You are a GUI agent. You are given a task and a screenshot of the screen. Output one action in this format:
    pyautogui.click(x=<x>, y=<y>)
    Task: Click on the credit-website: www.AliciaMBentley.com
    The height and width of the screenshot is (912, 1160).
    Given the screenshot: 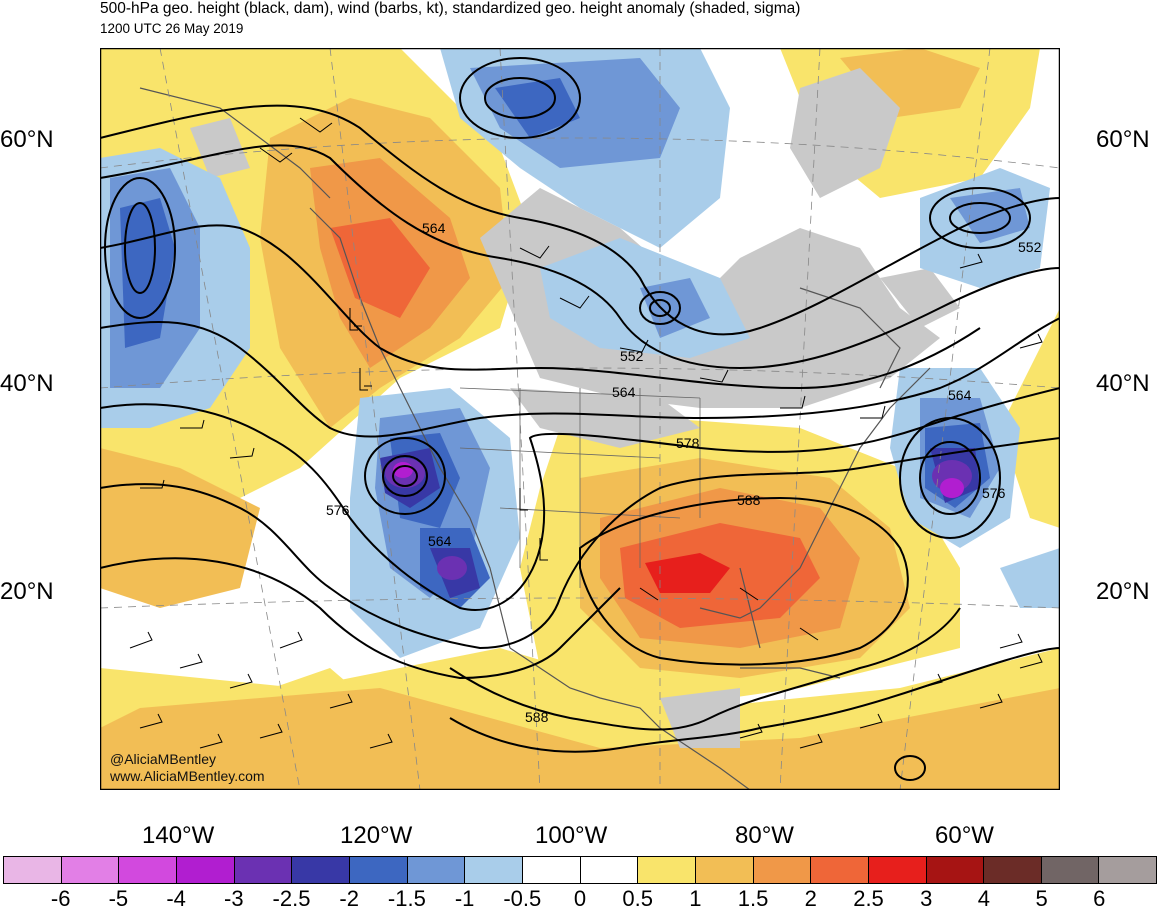 What is the action you would take?
    pyautogui.click(x=187, y=776)
    